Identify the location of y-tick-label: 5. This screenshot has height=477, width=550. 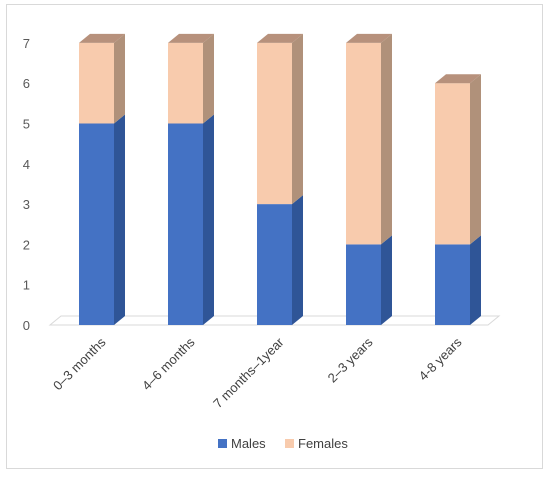
(26, 124).